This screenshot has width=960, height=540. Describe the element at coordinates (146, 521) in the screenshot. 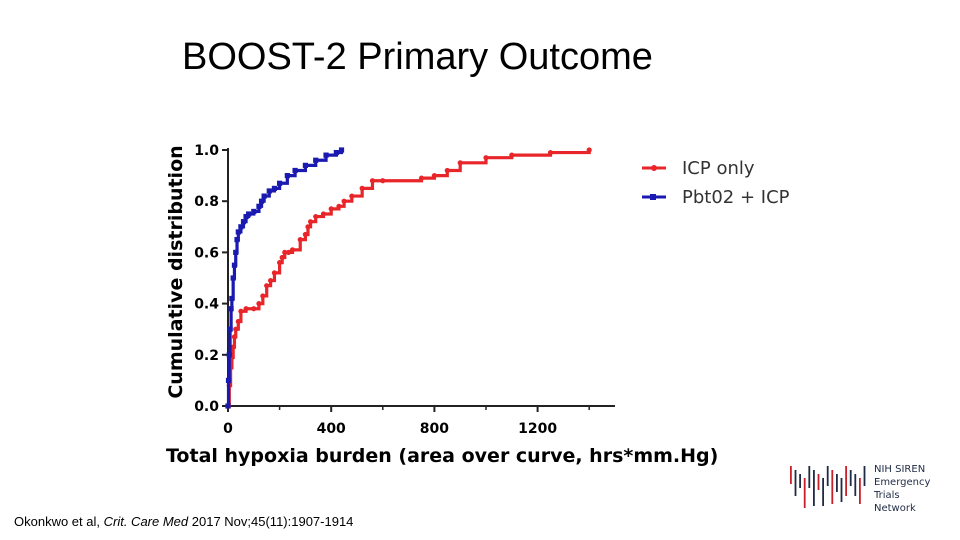

I see `citation-journal: Crit. Care Med` at that location.